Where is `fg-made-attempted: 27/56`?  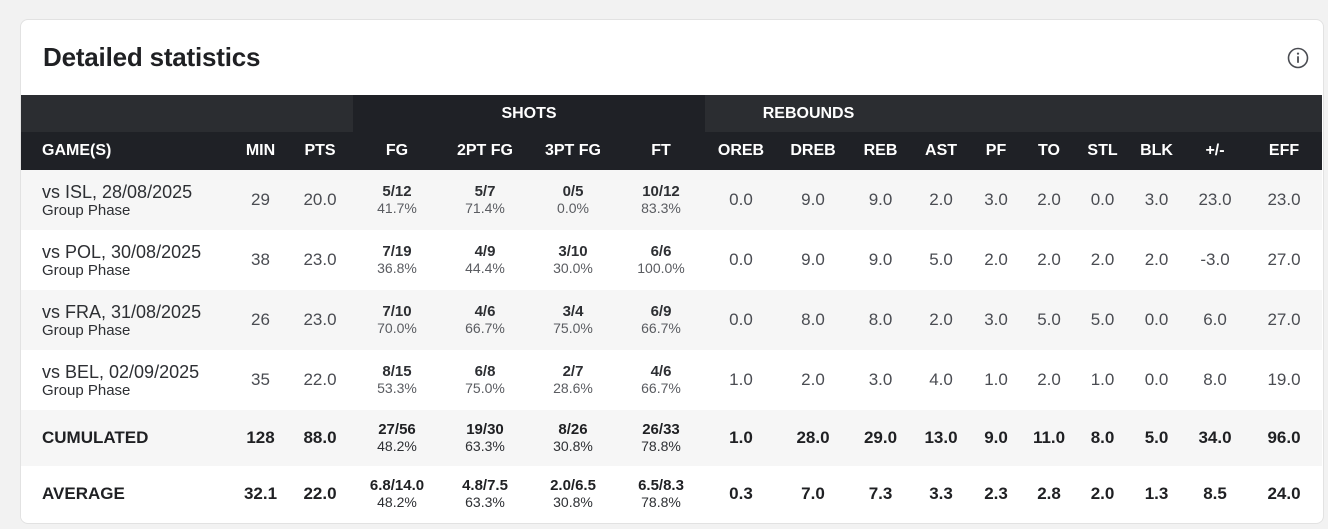 fg-made-attempted: 27/56 is located at coordinates (397, 429).